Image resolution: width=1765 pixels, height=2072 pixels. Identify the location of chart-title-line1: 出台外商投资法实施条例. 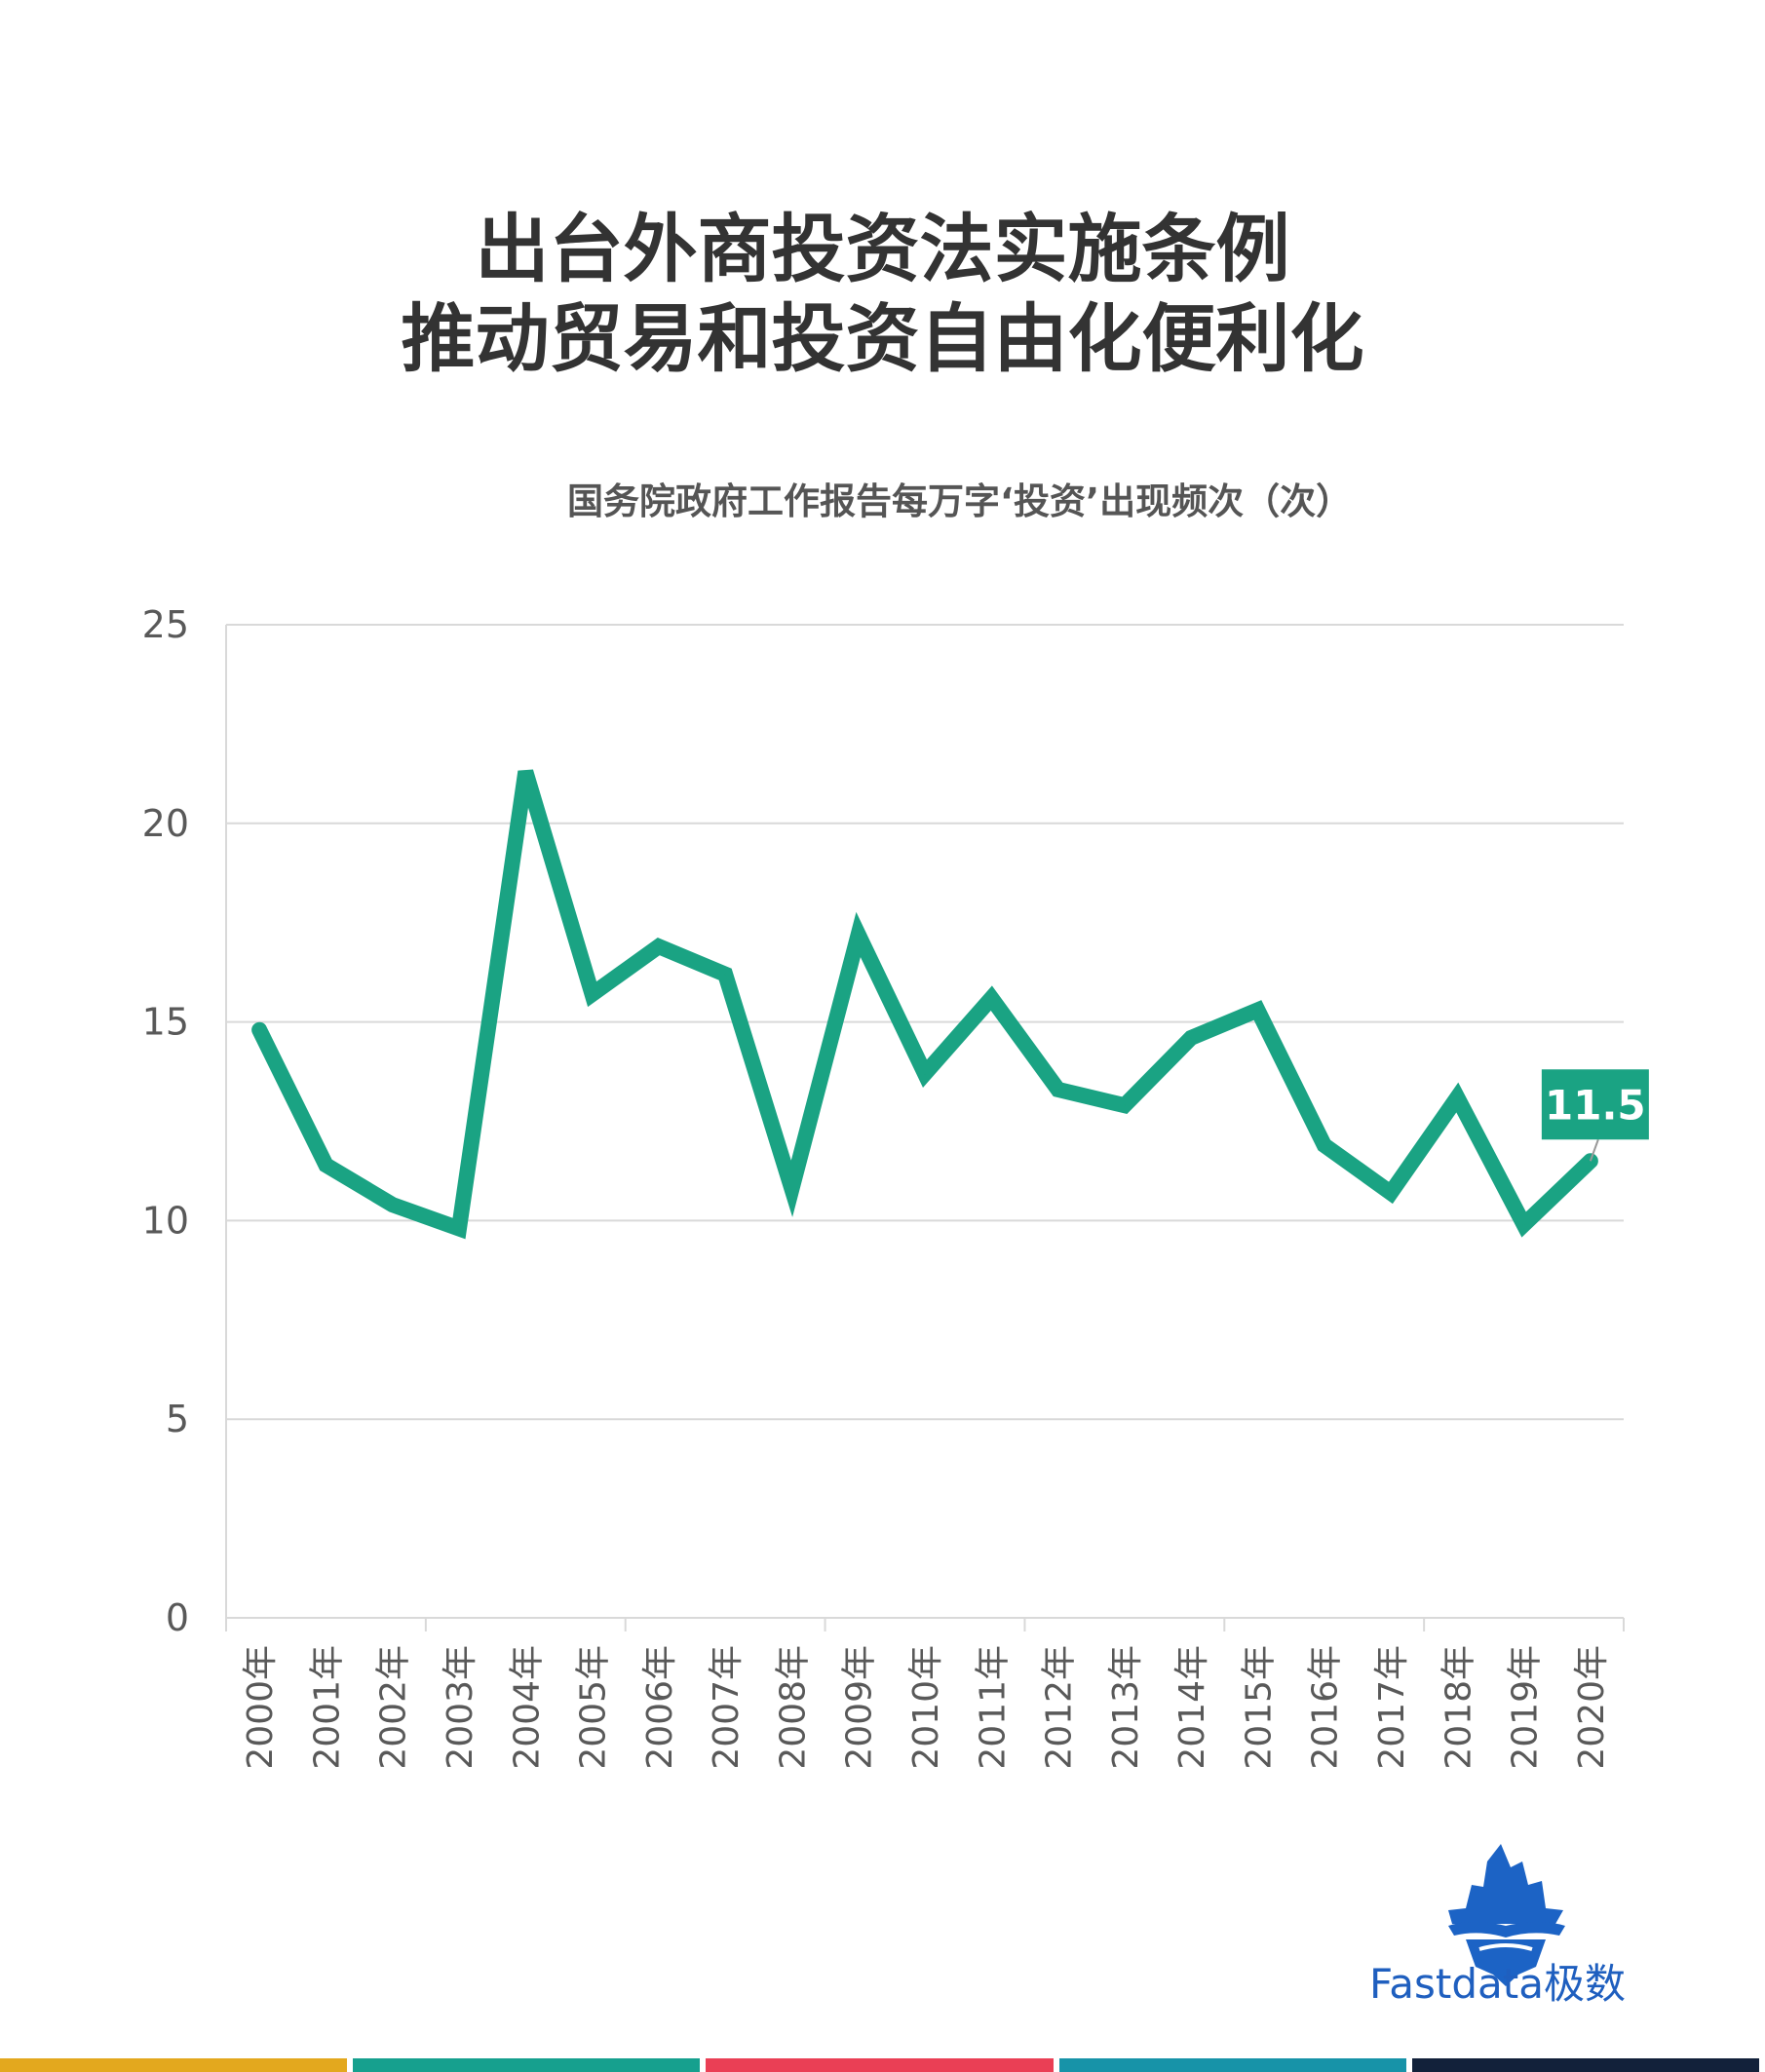
(882, 249).